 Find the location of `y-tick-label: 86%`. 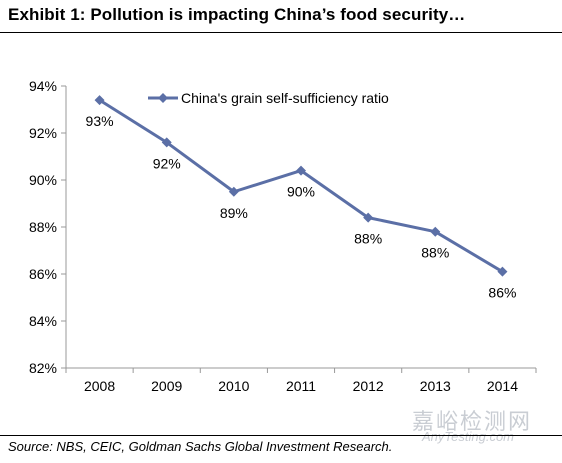

y-tick-label: 86% is located at coordinates (43, 274).